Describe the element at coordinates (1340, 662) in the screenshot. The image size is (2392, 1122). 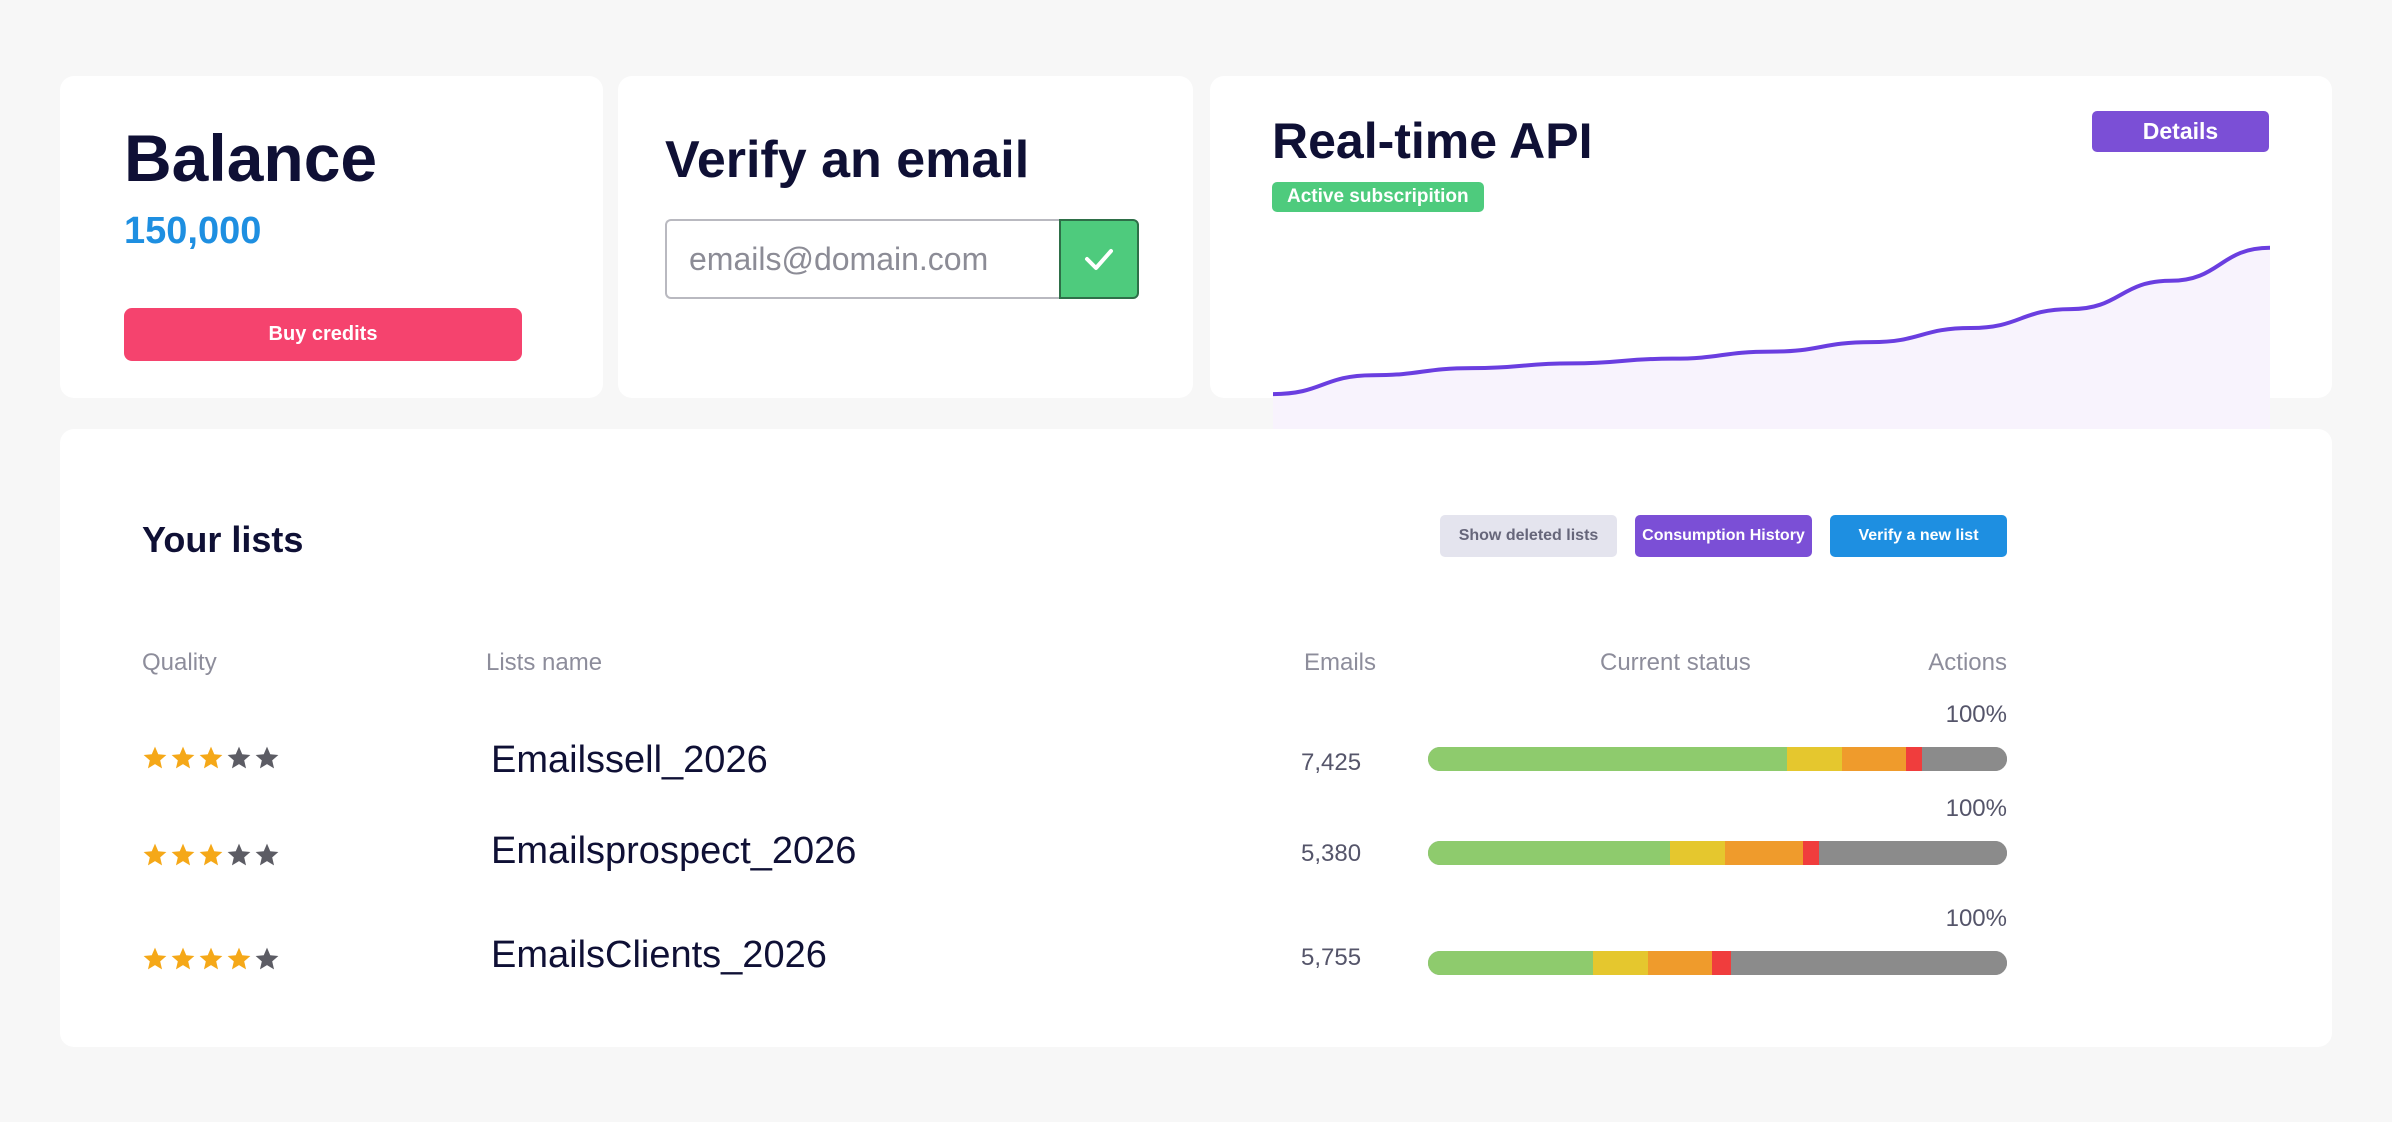
I see `header-emails: Emails` at that location.